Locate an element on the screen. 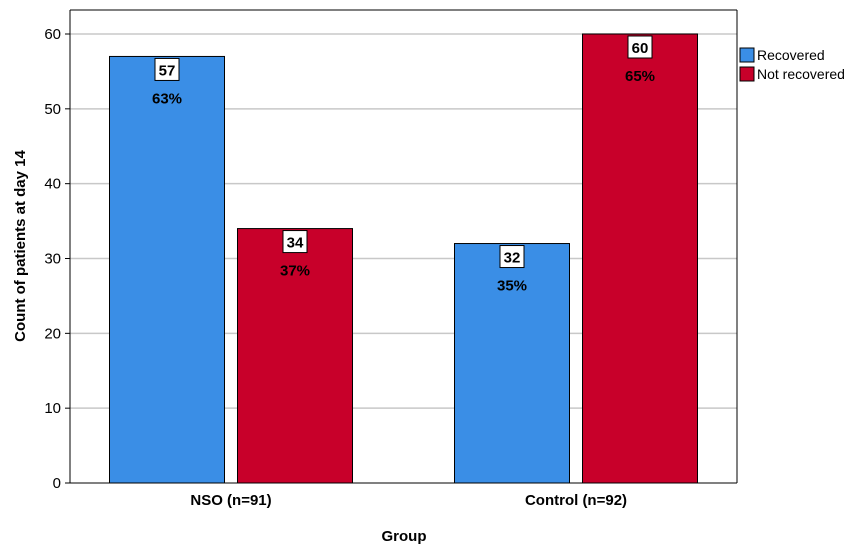  value-label: 32 is located at coordinates (512, 258).